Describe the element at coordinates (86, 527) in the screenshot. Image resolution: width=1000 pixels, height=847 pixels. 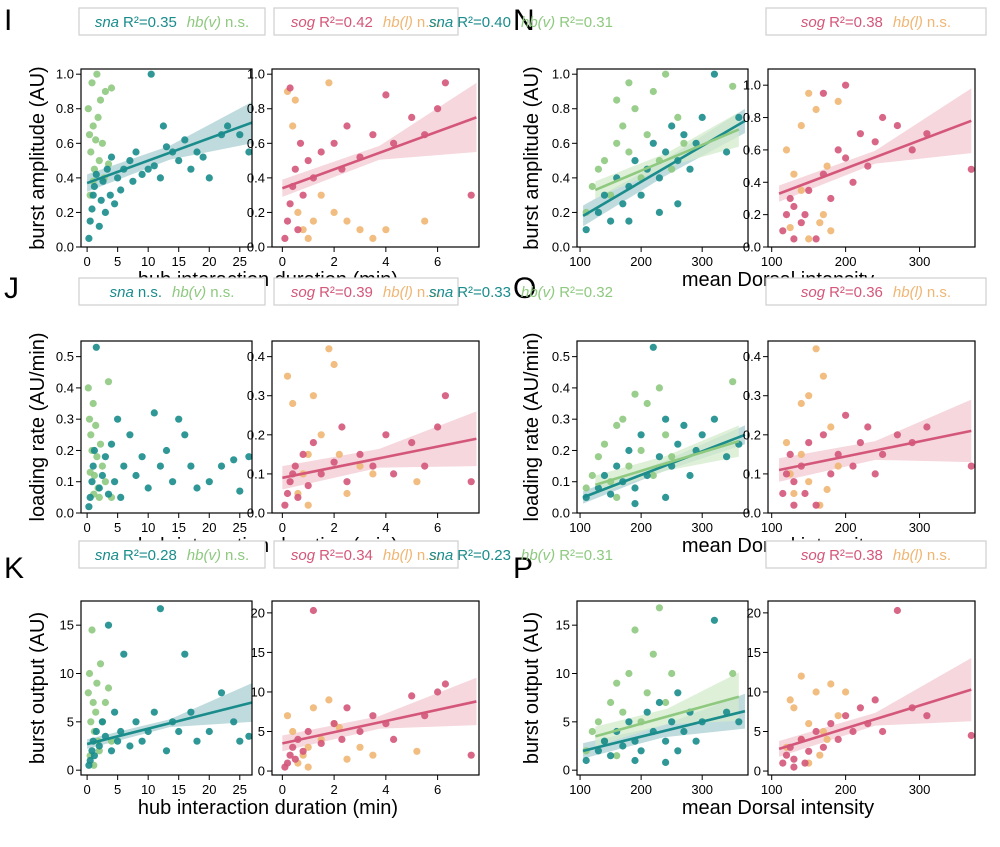
I see `x-tick-label: 0` at that location.